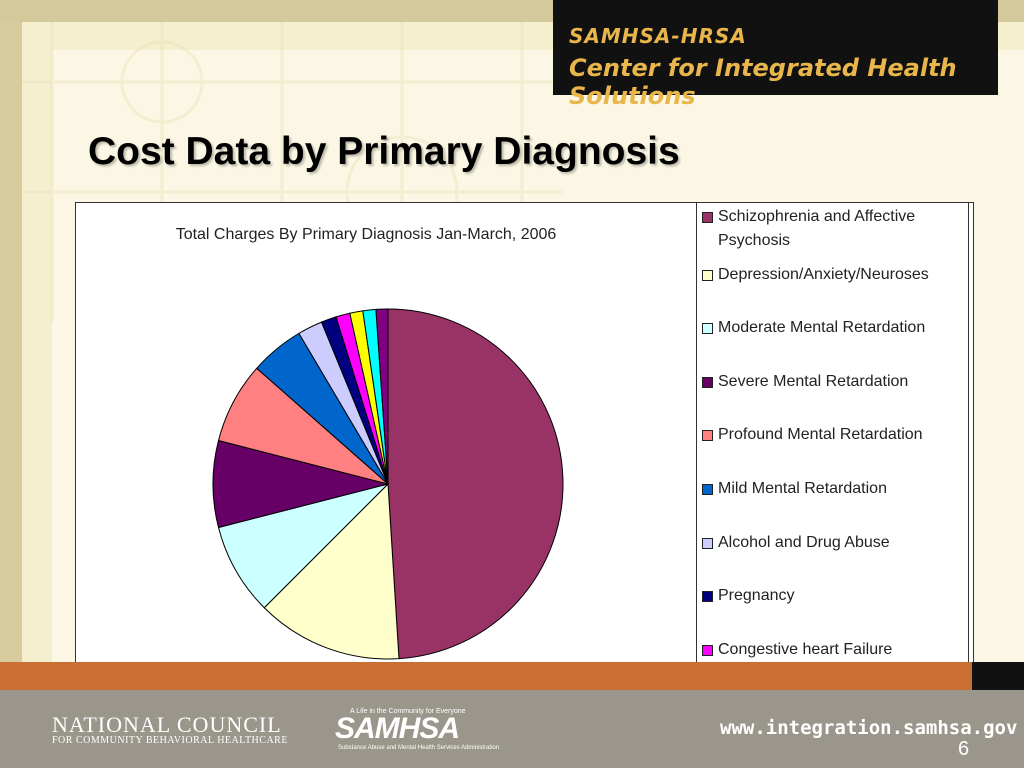 The height and width of the screenshot is (768, 1024). What do you see at coordinates (384, 151) in the screenshot?
I see `slide-title: Cost Data by Primary Diagnosis` at bounding box center [384, 151].